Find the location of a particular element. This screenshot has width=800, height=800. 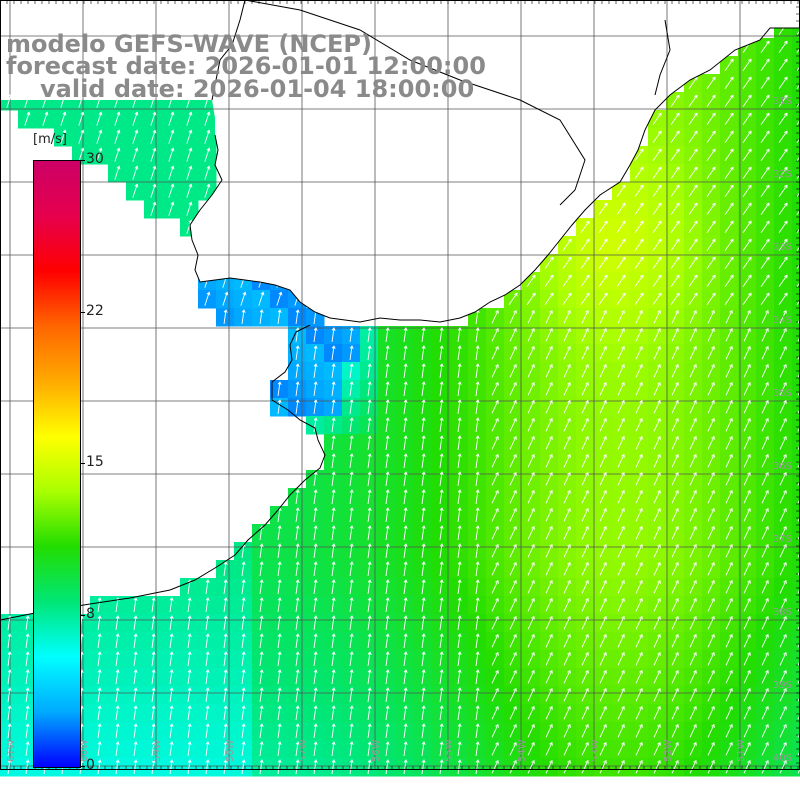

border-line is located at coordinates (228, 50).